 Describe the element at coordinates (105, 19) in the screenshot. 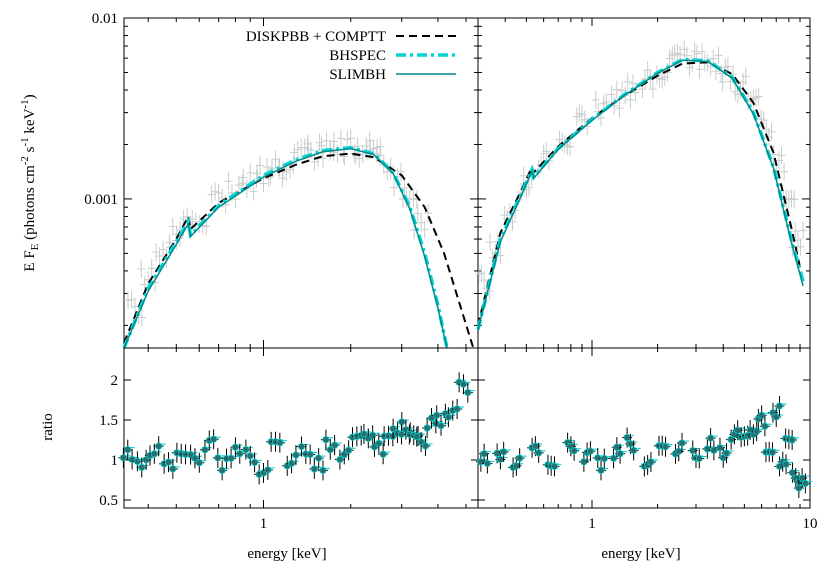

I see `main-y-tick-label-1: 0.01` at that location.